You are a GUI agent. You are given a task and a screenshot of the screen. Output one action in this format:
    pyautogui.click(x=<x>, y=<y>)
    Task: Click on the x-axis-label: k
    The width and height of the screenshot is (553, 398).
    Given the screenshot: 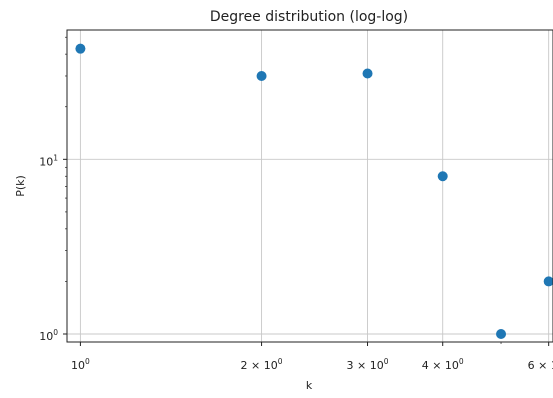 What is the action you would take?
    pyautogui.click(x=309, y=385)
    